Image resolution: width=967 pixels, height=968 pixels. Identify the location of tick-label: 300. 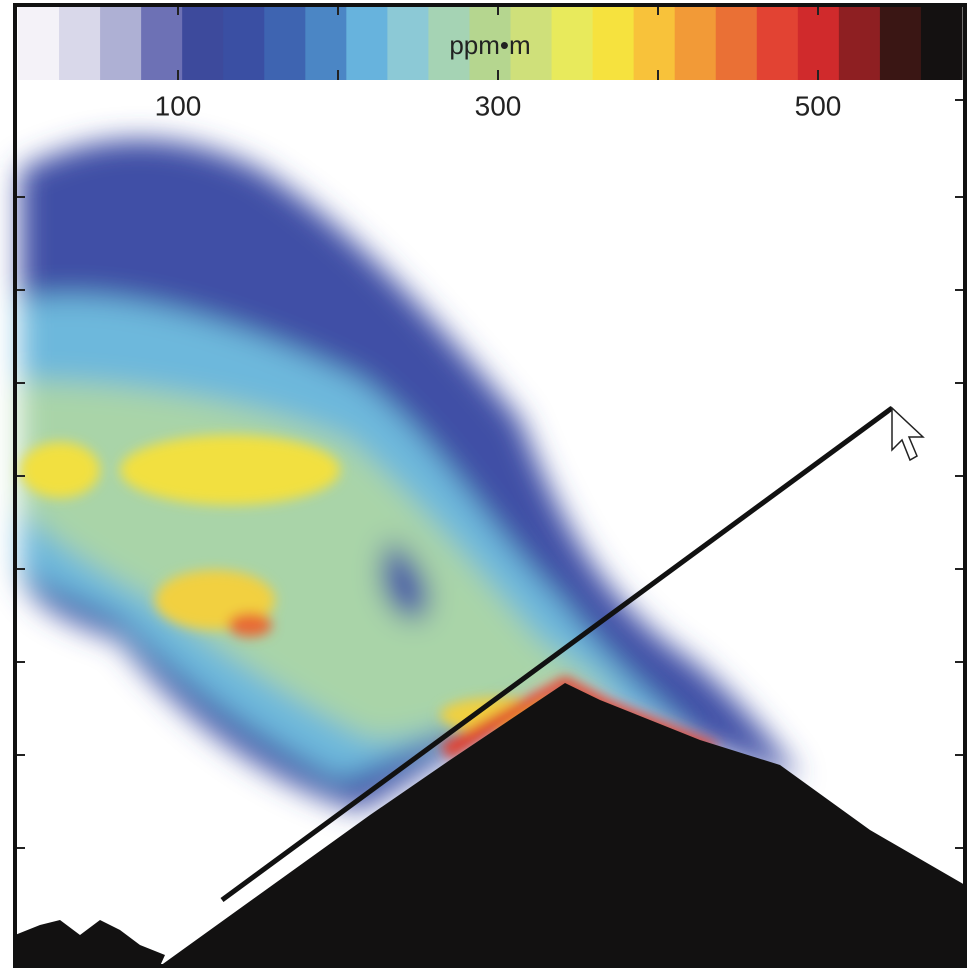
(498, 105).